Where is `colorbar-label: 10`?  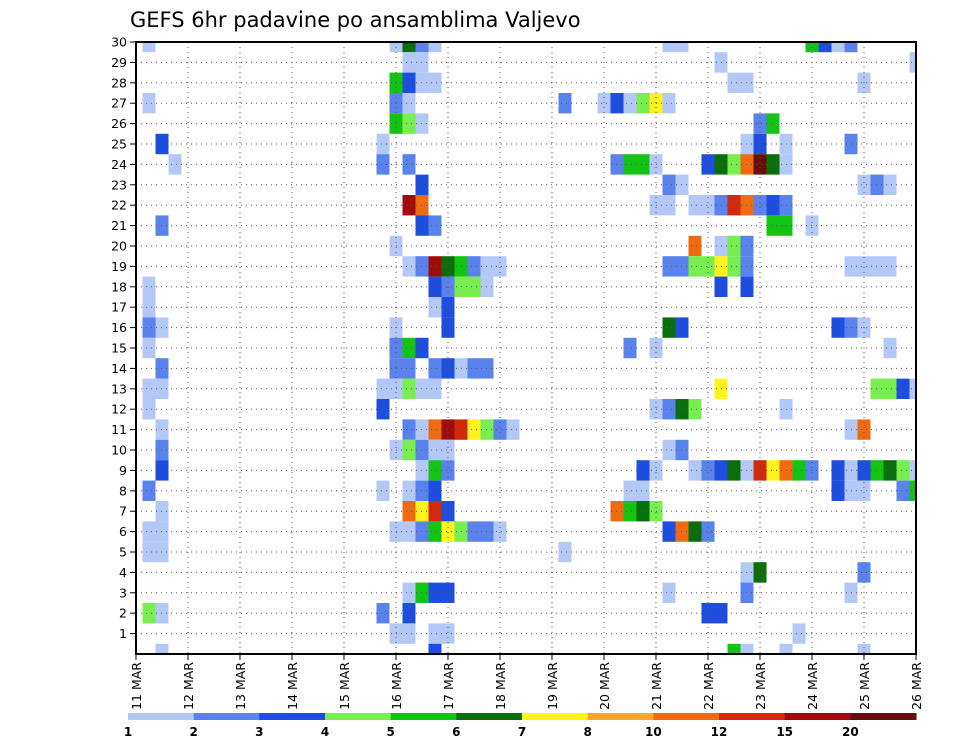
colorbar-label: 10 is located at coordinates (653, 732).